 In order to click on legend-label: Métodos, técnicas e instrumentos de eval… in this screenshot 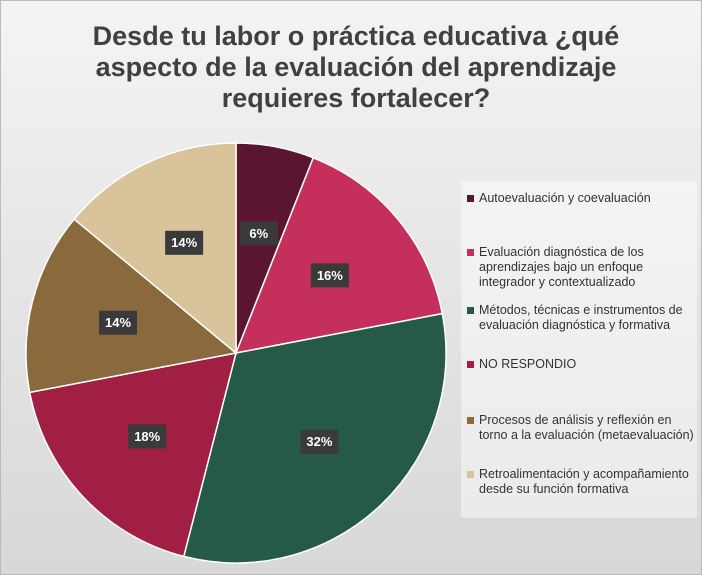, I will do `click(581, 317)`.